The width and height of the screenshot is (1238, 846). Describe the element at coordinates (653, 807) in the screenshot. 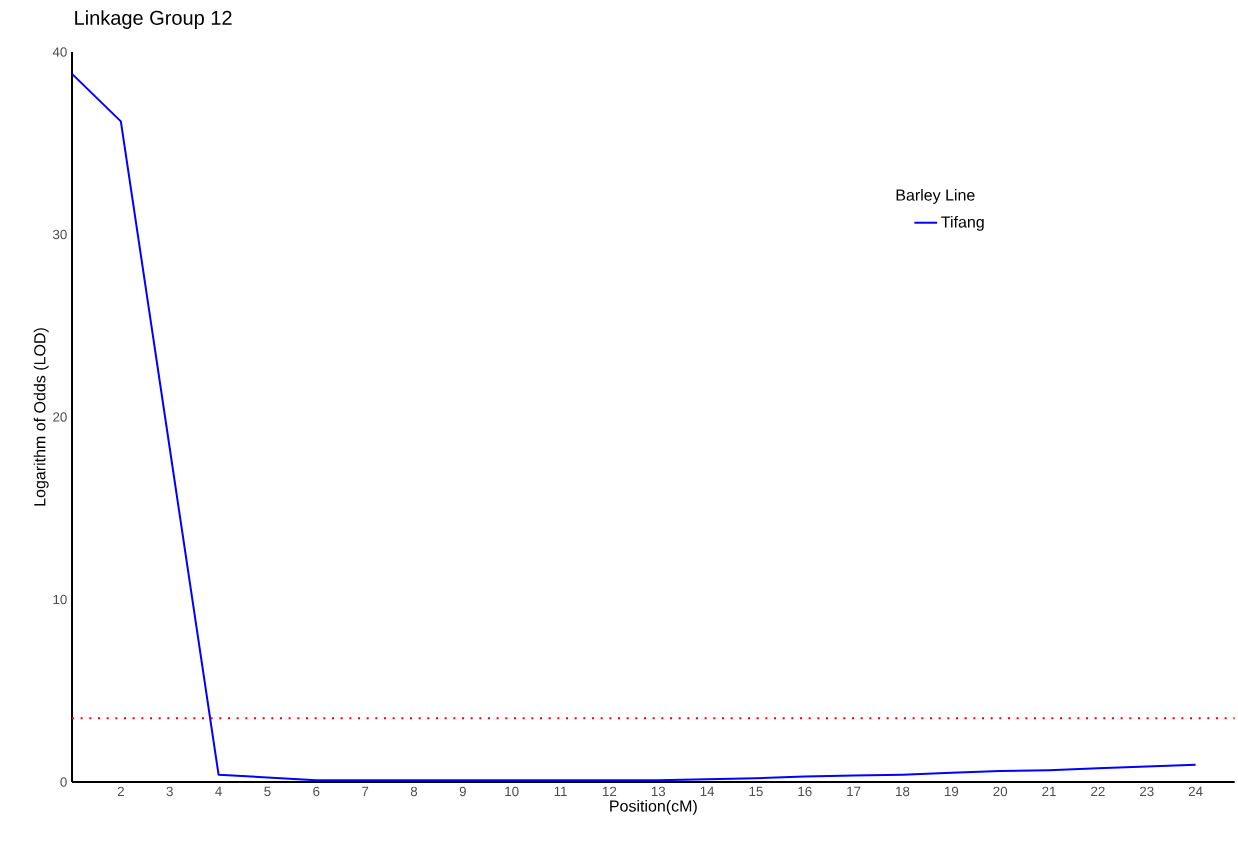

I see `x-axis-title: Position(cM)` at that location.